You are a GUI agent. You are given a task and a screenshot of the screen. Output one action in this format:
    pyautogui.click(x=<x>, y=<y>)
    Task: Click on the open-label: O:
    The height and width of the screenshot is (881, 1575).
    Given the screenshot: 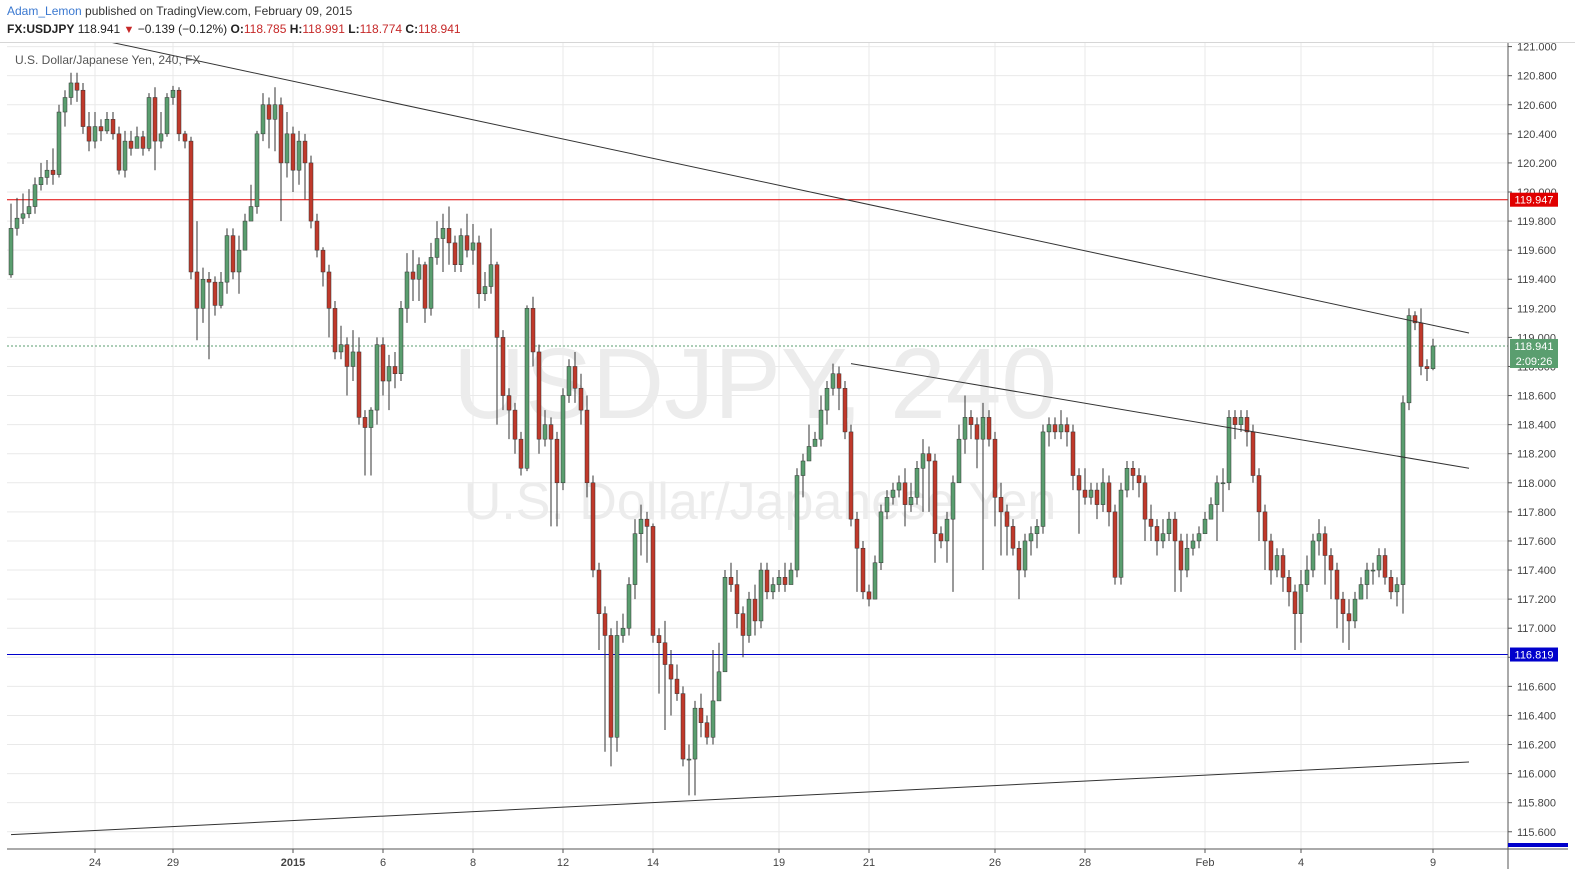 What is the action you would take?
    pyautogui.click(x=237, y=29)
    